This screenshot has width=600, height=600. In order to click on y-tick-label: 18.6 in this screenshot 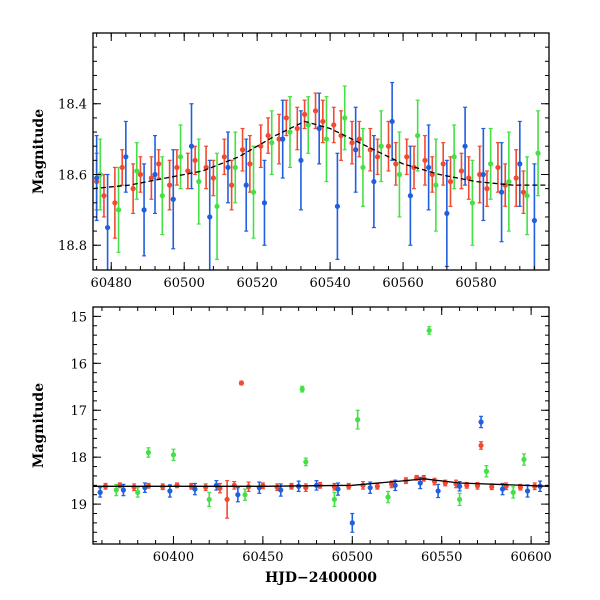, I will do `click(72, 175)`.